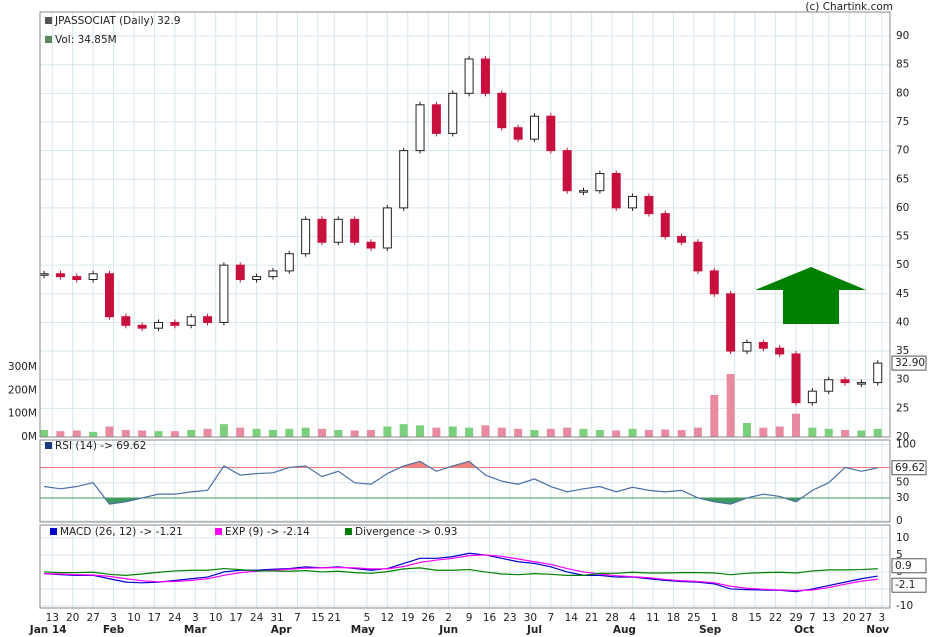 This screenshot has height=637, width=930. I want to click on y-tick-label: 5, so click(899, 555).